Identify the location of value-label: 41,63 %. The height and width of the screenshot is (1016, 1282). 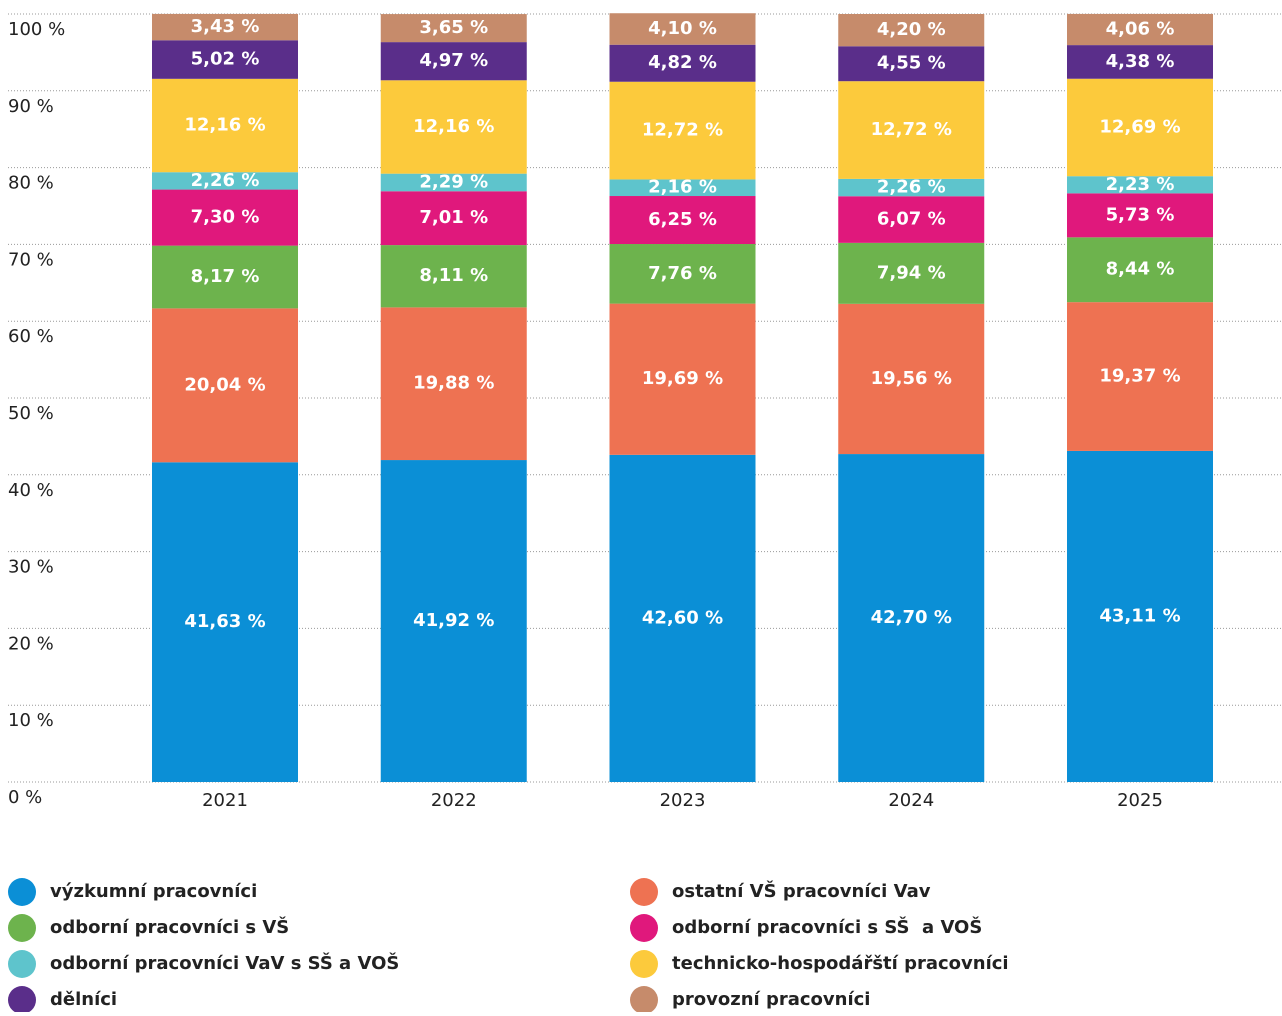
(224, 621).